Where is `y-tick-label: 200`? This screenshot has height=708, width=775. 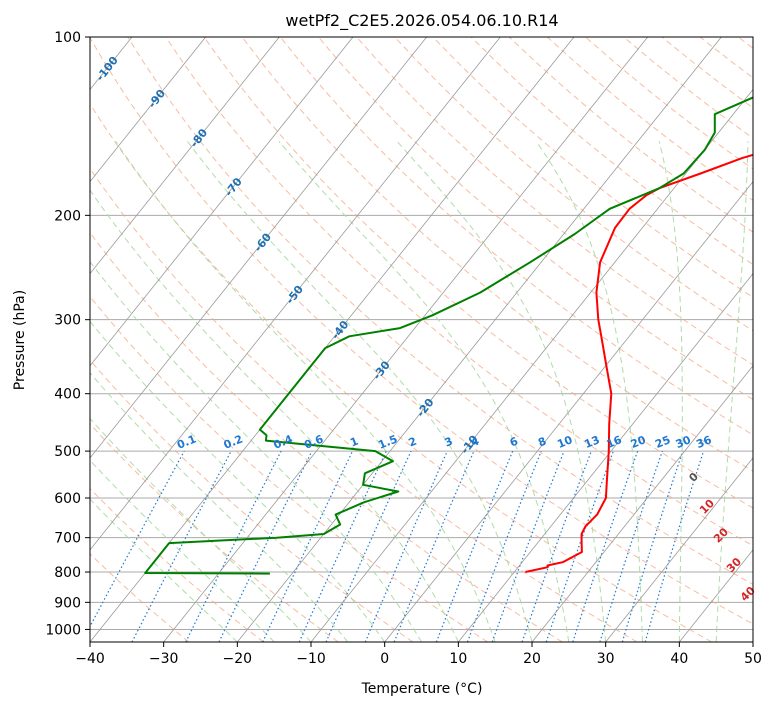
y-tick-label: 200 is located at coordinates (67, 216).